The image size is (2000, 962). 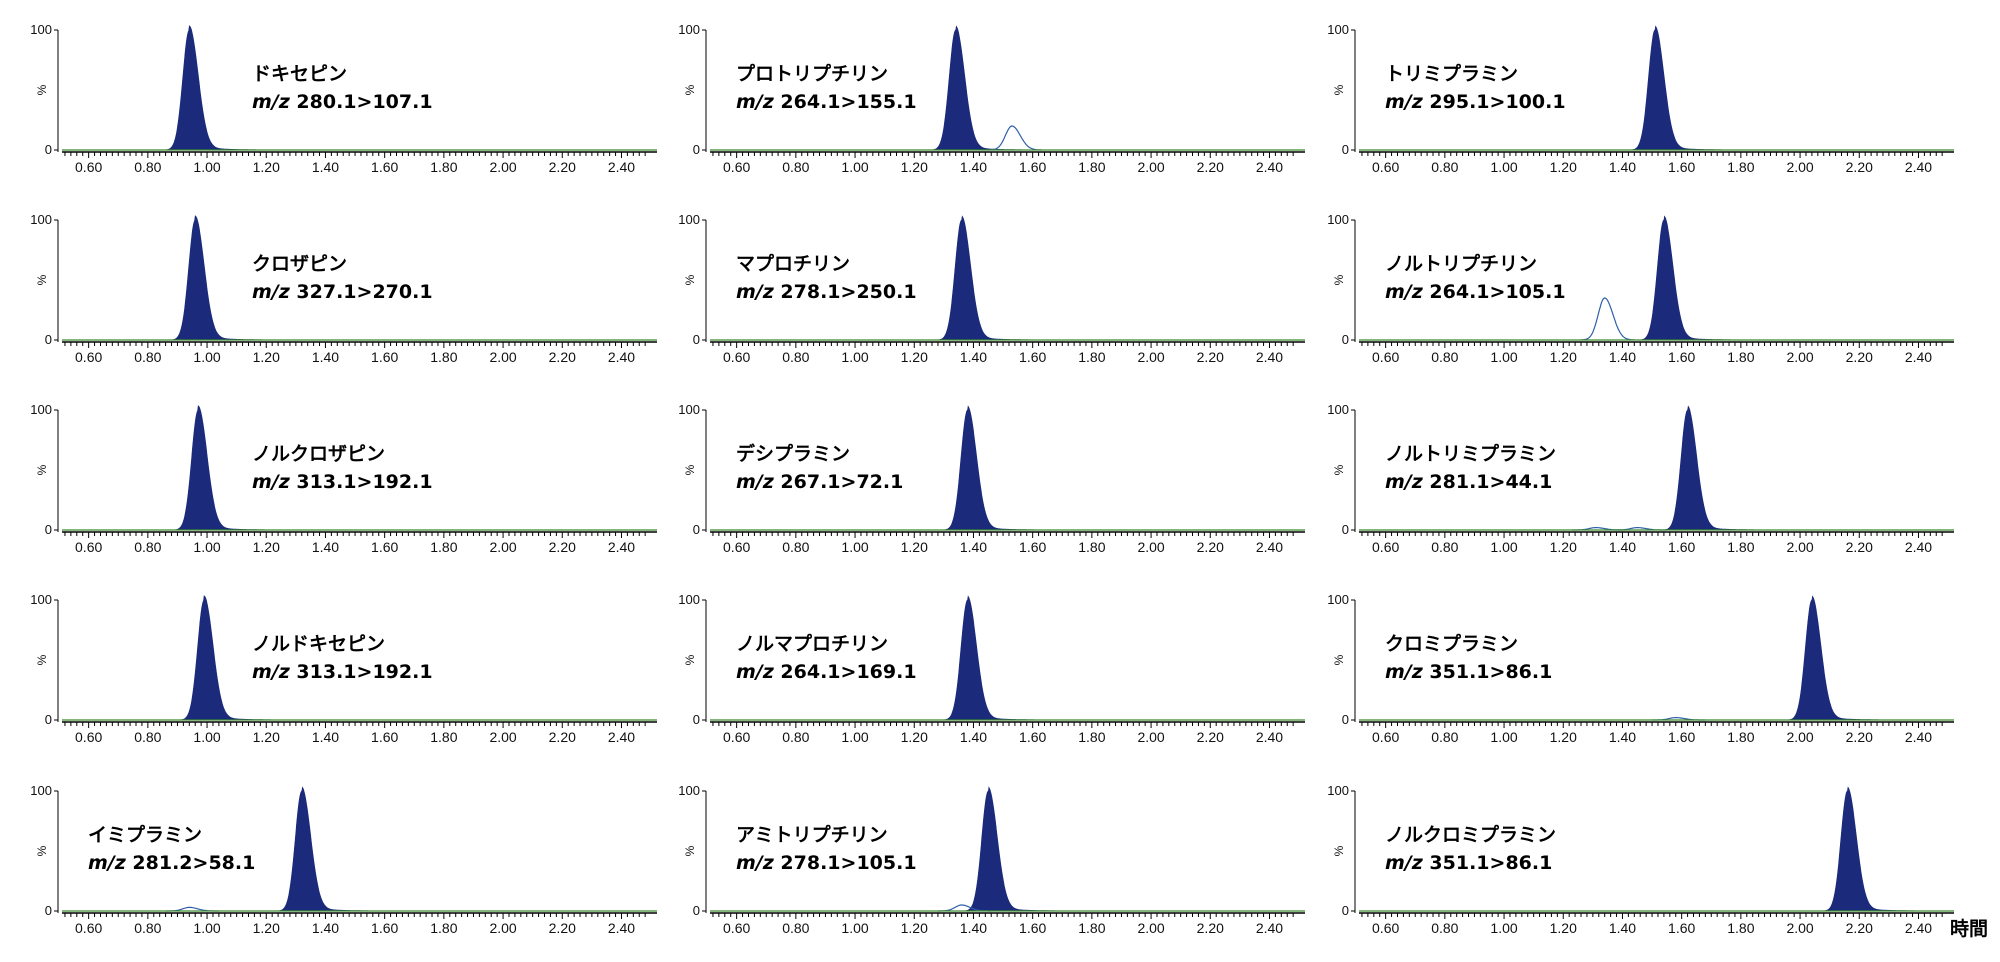 I want to click on compound-label: ノルドキセピン m/z 313.1>192.1, so click(x=342, y=658).